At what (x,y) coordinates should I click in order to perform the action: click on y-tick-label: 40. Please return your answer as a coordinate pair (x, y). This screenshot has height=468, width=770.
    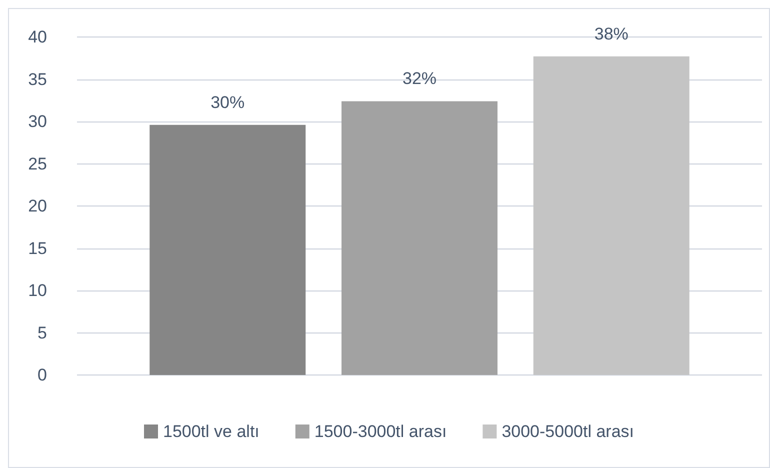
    Looking at the image, I should click on (37, 37).